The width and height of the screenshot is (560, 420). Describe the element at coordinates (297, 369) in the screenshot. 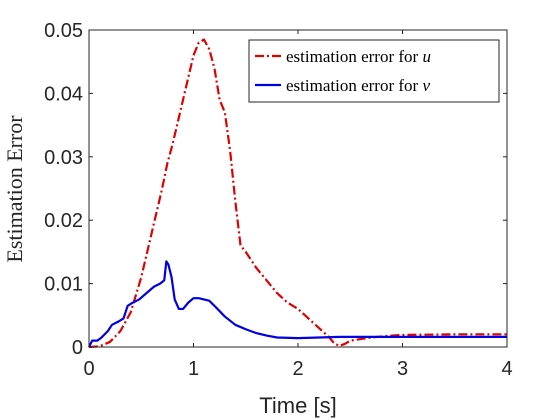

I see `x-tick-label: 2` at that location.